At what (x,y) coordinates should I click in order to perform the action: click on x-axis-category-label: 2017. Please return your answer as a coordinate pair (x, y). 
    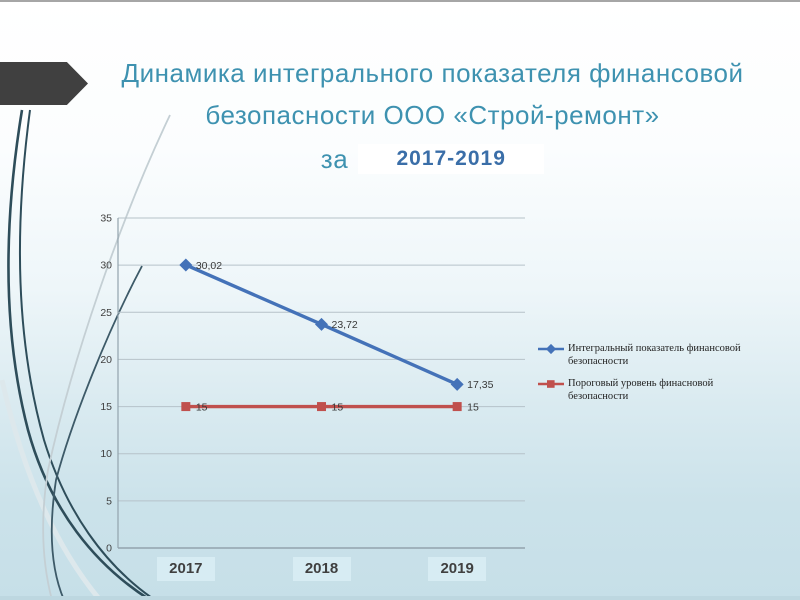
    Looking at the image, I should click on (185, 569).